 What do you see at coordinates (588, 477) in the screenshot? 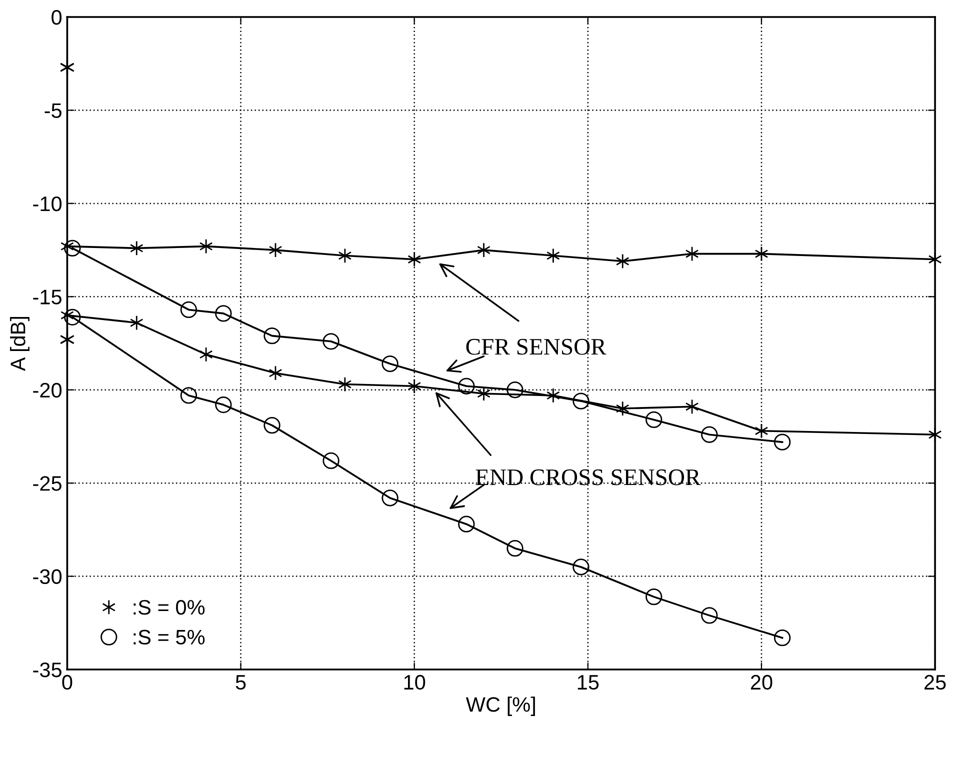
I see `annotation: END CROSS SENSOR` at bounding box center [588, 477].